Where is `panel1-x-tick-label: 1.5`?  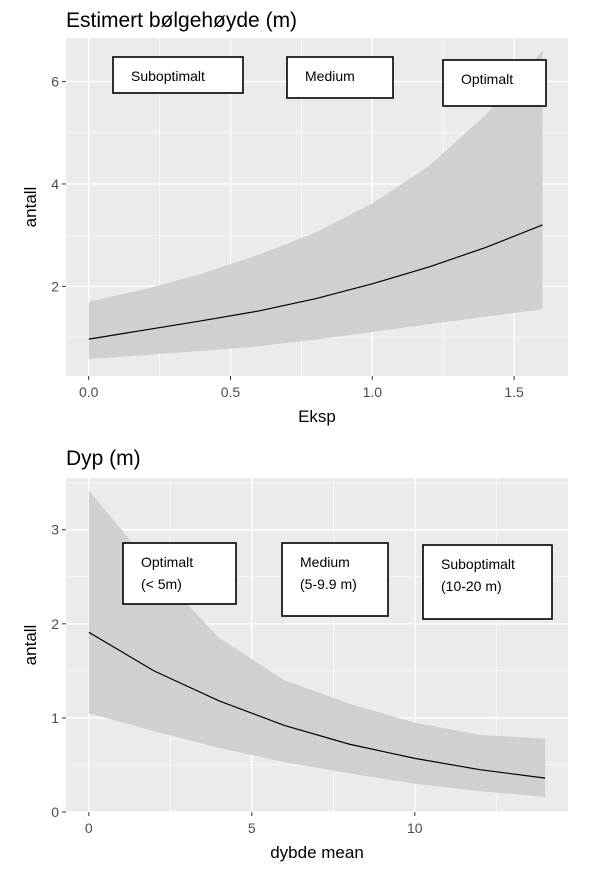 panel1-x-tick-label: 1.5 is located at coordinates (514, 392).